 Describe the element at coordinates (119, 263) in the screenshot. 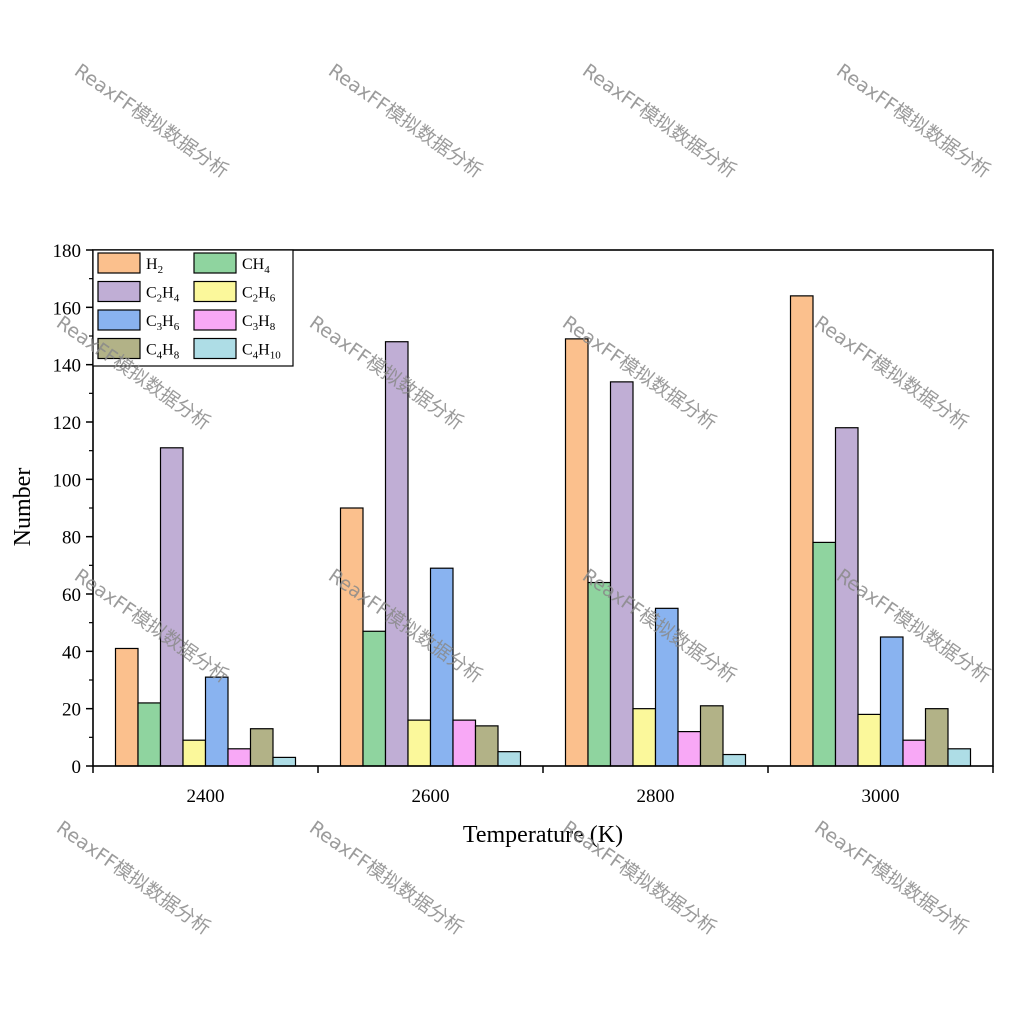

I see `legend-swatch-h2` at that location.